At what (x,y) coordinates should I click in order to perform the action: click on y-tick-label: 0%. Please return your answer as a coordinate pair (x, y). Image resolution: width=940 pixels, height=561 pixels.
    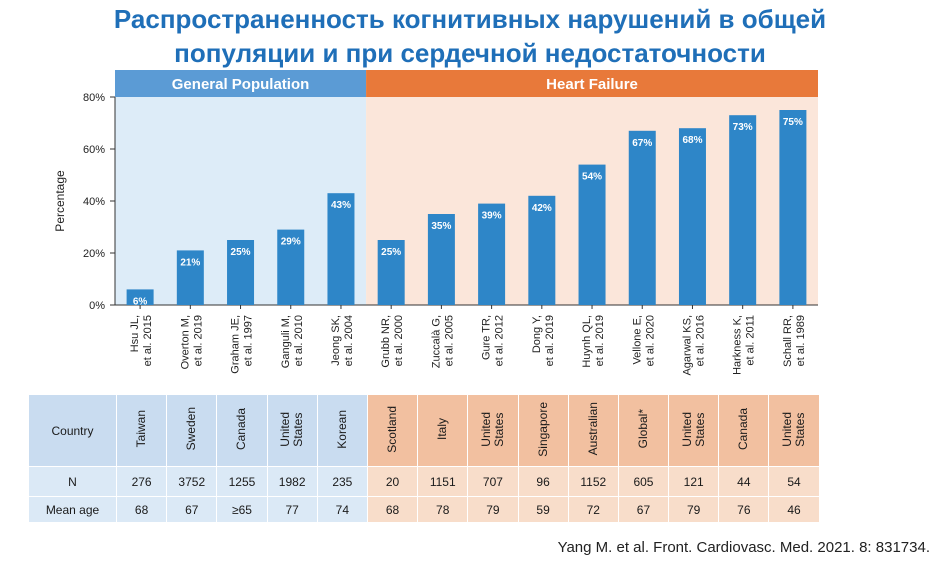
    Looking at the image, I should click on (97, 306).